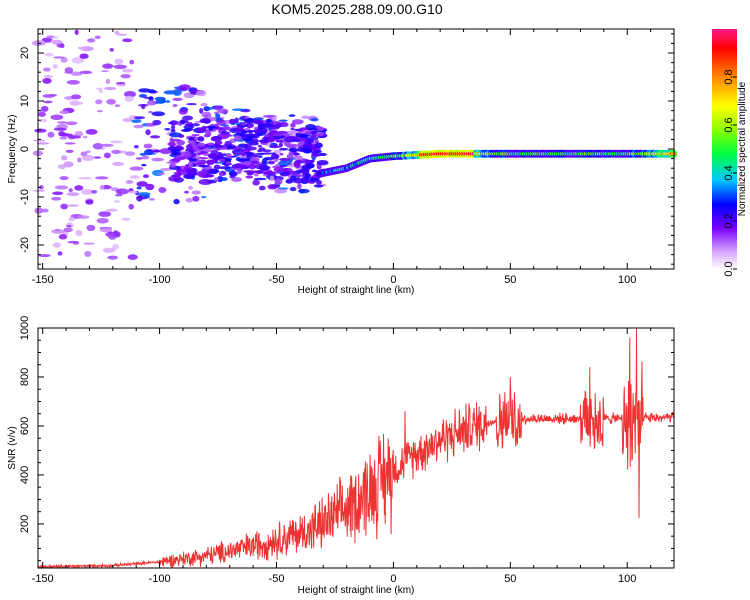 Image resolution: width=750 pixels, height=600 pixels. I want to click on x-tick-label: -50, so click(277, 579).